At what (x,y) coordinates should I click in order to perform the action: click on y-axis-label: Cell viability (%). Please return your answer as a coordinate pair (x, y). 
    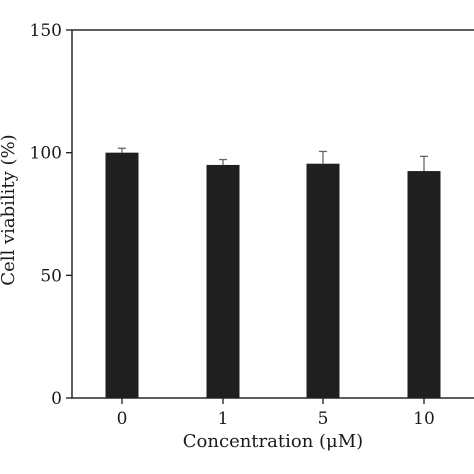
    Looking at the image, I should click on (9, 209).